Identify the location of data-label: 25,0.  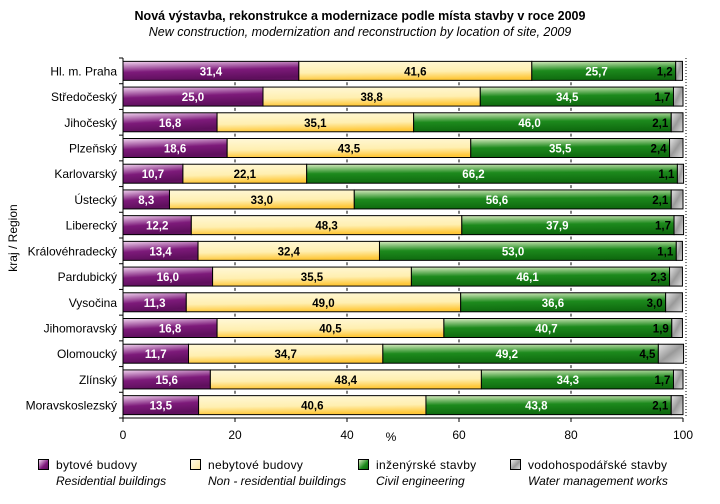
(193, 98).